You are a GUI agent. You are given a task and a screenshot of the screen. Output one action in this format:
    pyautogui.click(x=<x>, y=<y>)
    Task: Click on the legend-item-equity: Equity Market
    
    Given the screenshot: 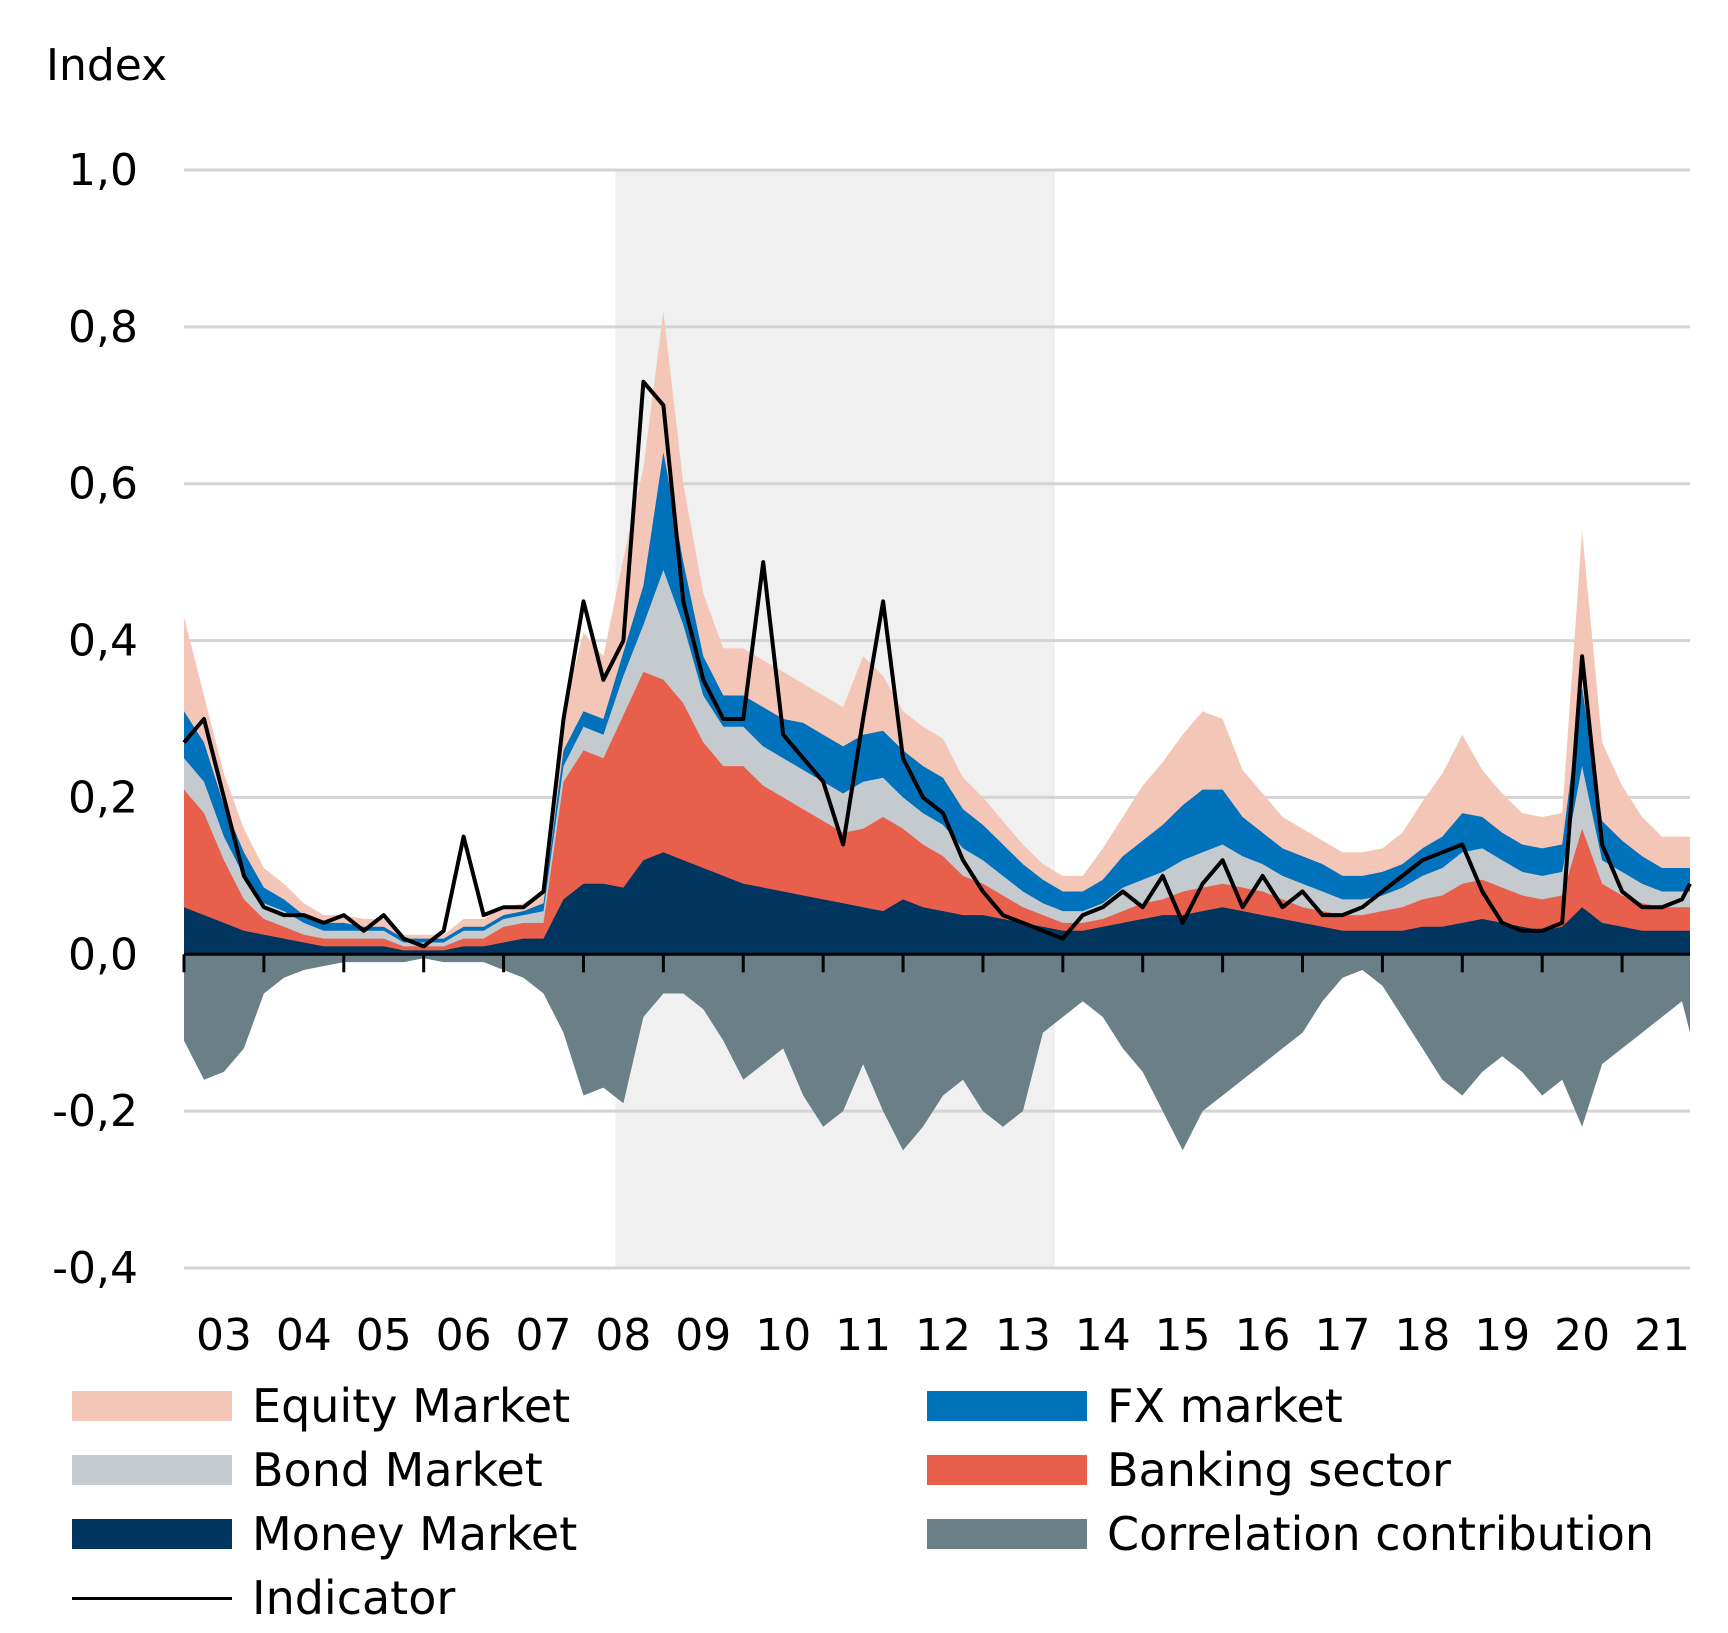 What is the action you would take?
    pyautogui.click(x=321, y=1406)
    